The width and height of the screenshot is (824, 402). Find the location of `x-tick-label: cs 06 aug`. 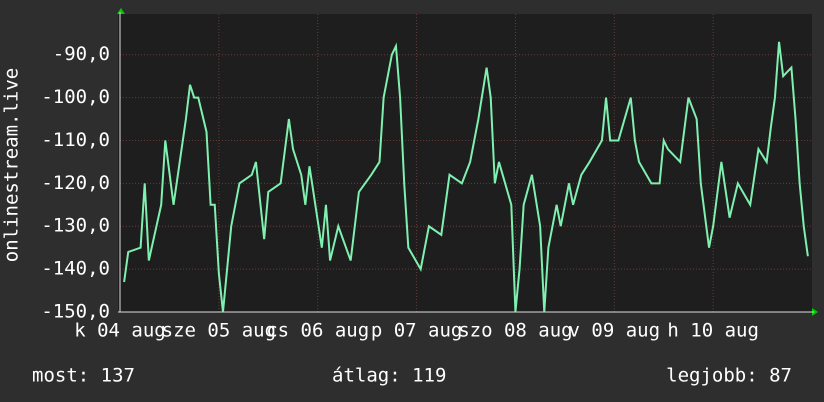

x-tick-label: cs 06 aug is located at coordinates (317, 331).